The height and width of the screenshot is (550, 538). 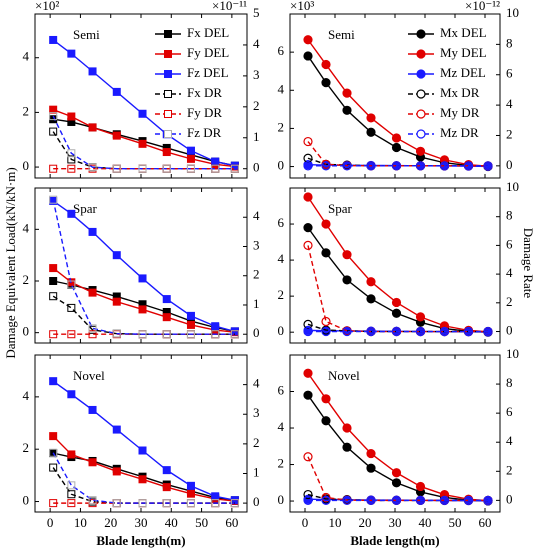 What do you see at coordinates (281, 50) in the screenshot?
I see `y-tick-label: 6` at bounding box center [281, 50].